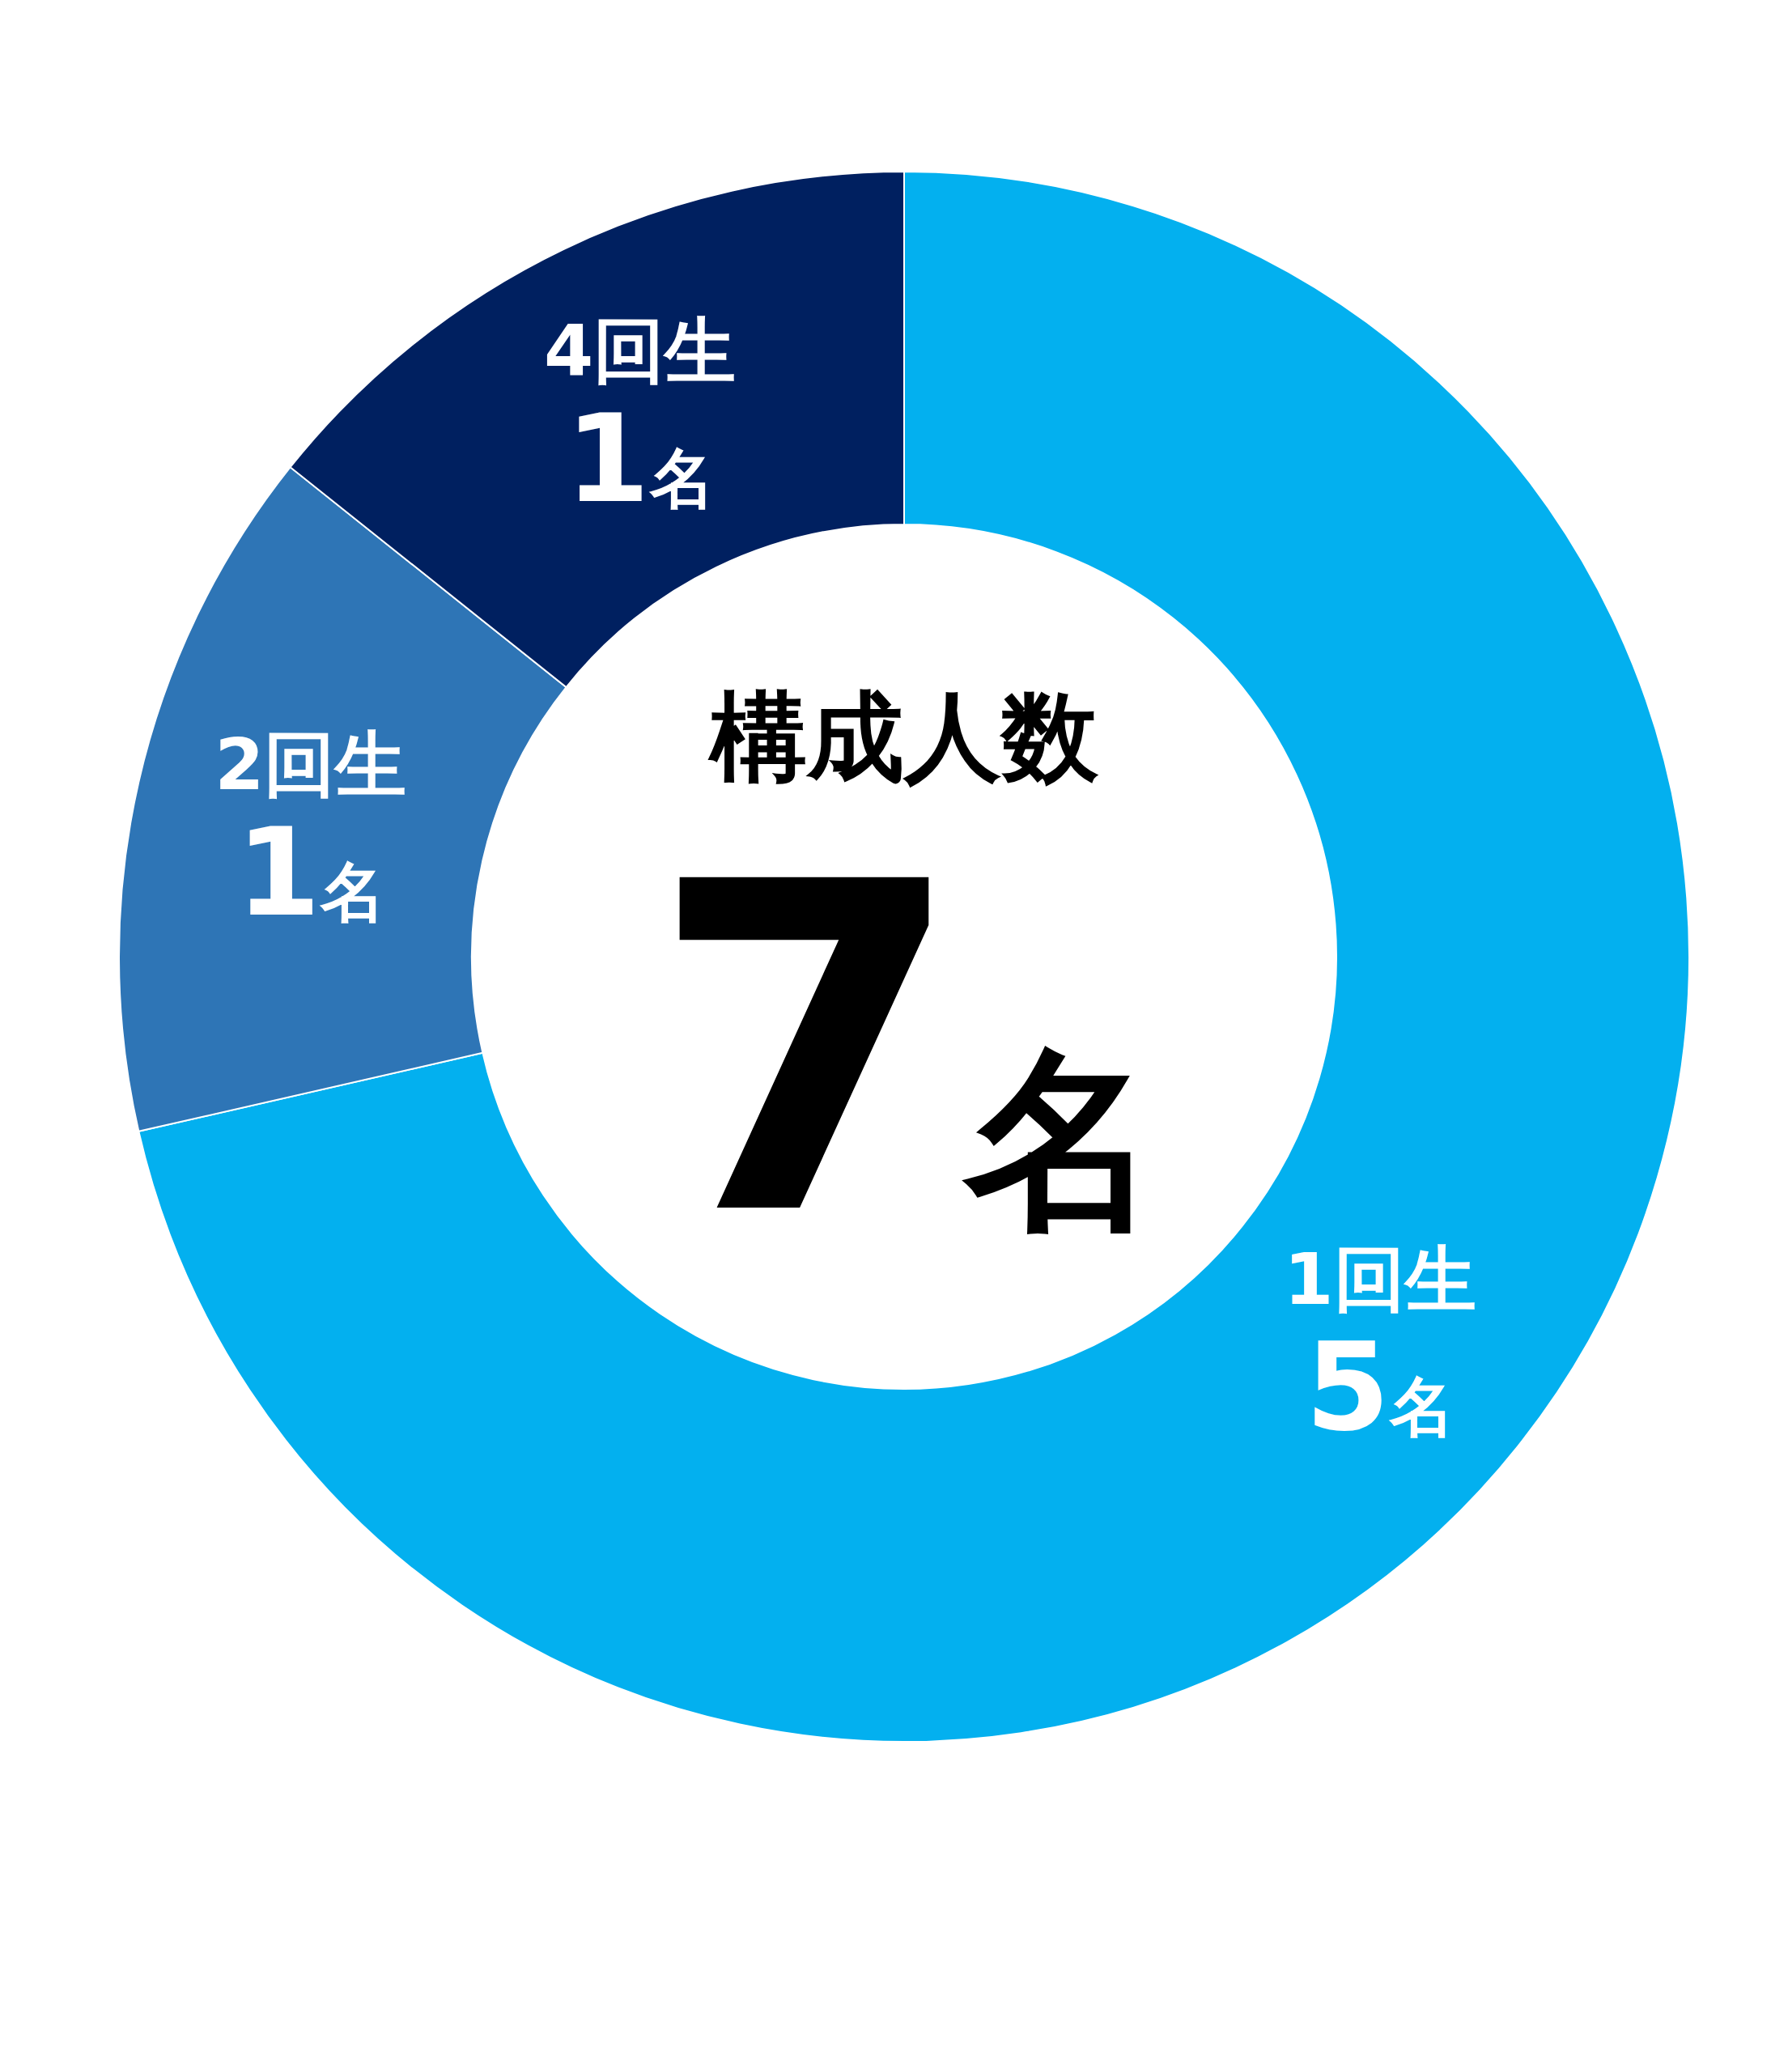 This screenshot has height=2072, width=1788. Describe the element at coordinates (904, 1050) in the screenshot. I see `annotation: 7名` at that location.